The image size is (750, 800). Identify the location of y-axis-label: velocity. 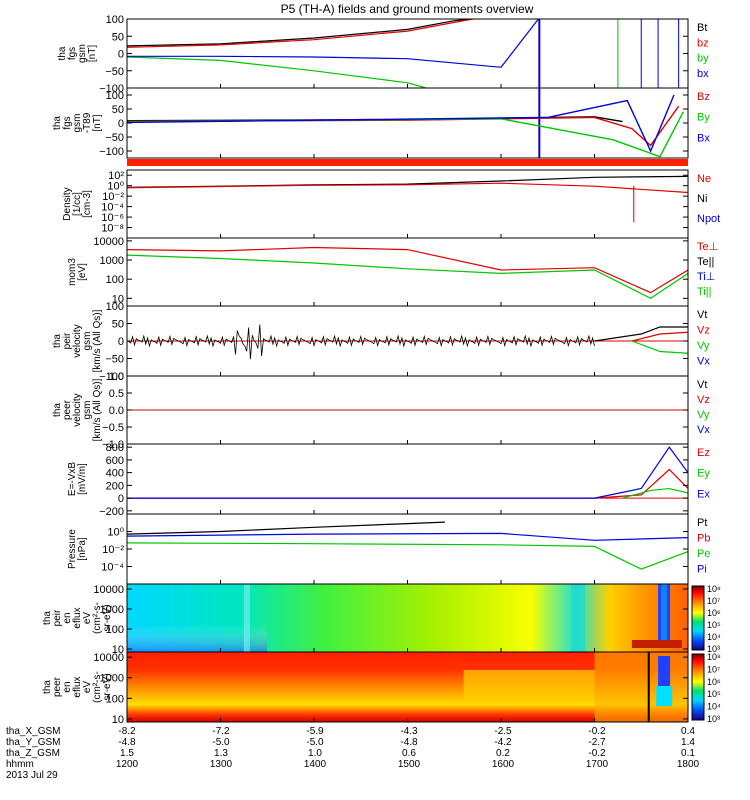
(77, 340).